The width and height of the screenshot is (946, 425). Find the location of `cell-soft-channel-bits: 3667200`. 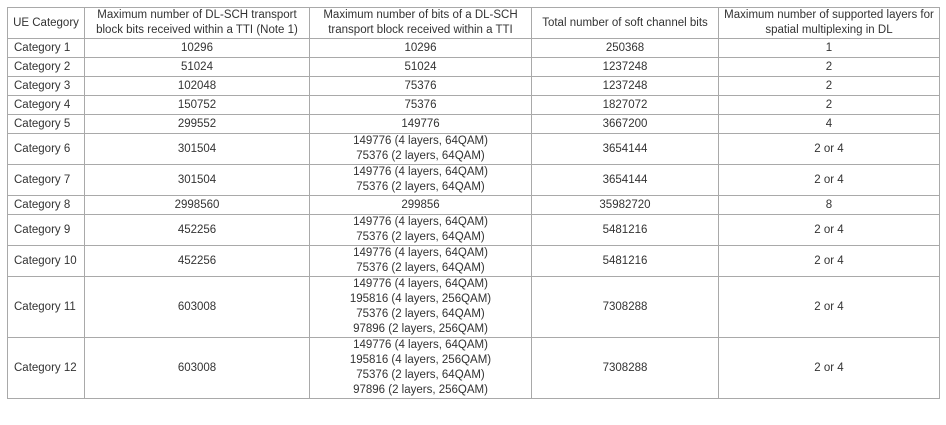

cell-soft-channel-bits: 3667200 is located at coordinates (625, 124).